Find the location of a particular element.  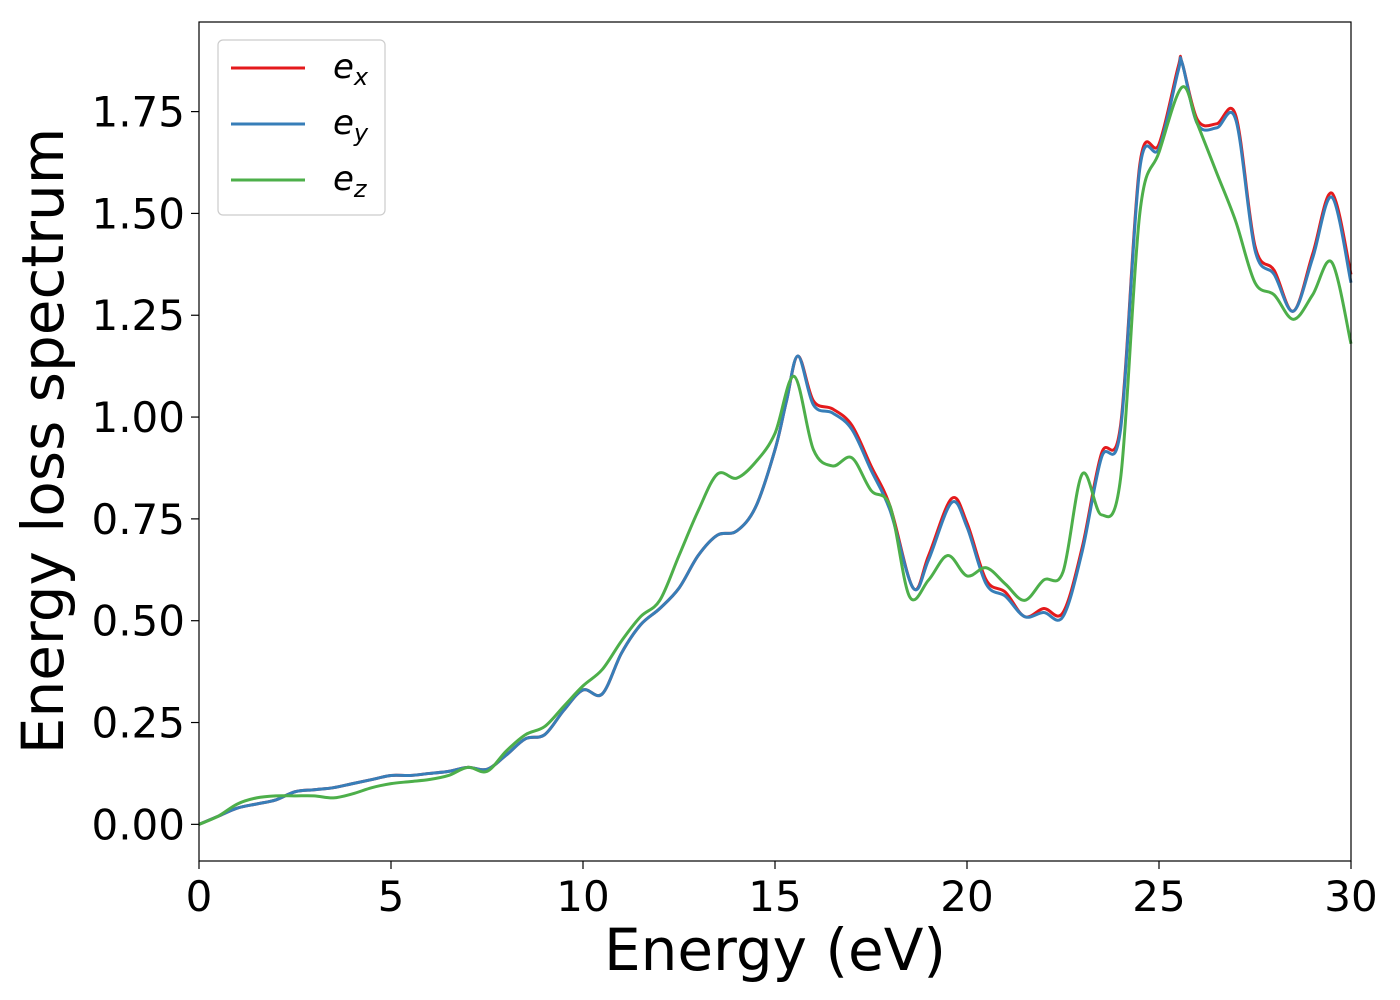

x-tick-label: 20 is located at coordinates (966, 896).